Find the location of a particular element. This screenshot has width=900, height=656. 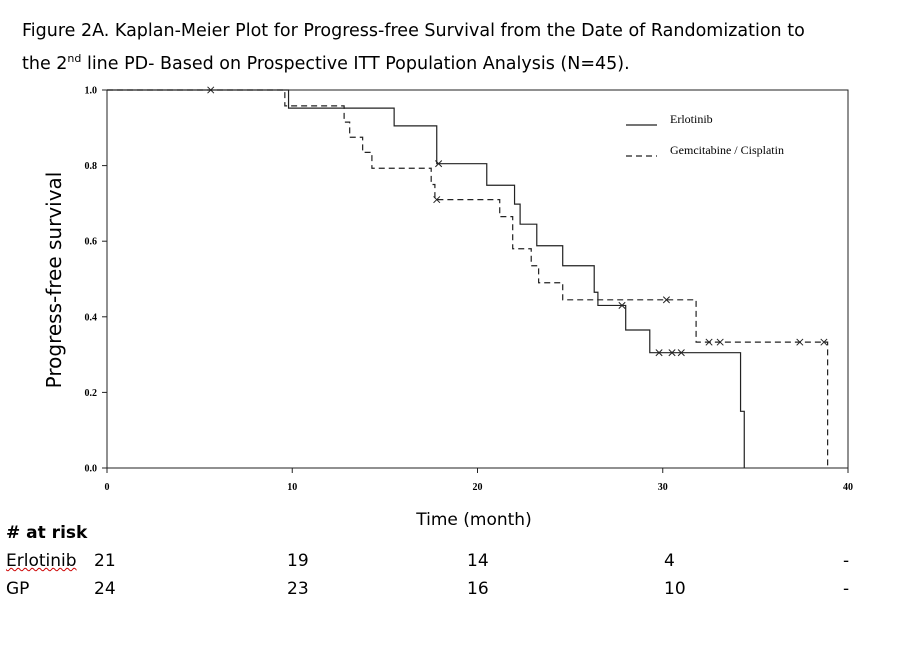

x-tick-label: 40 is located at coordinates (848, 487).